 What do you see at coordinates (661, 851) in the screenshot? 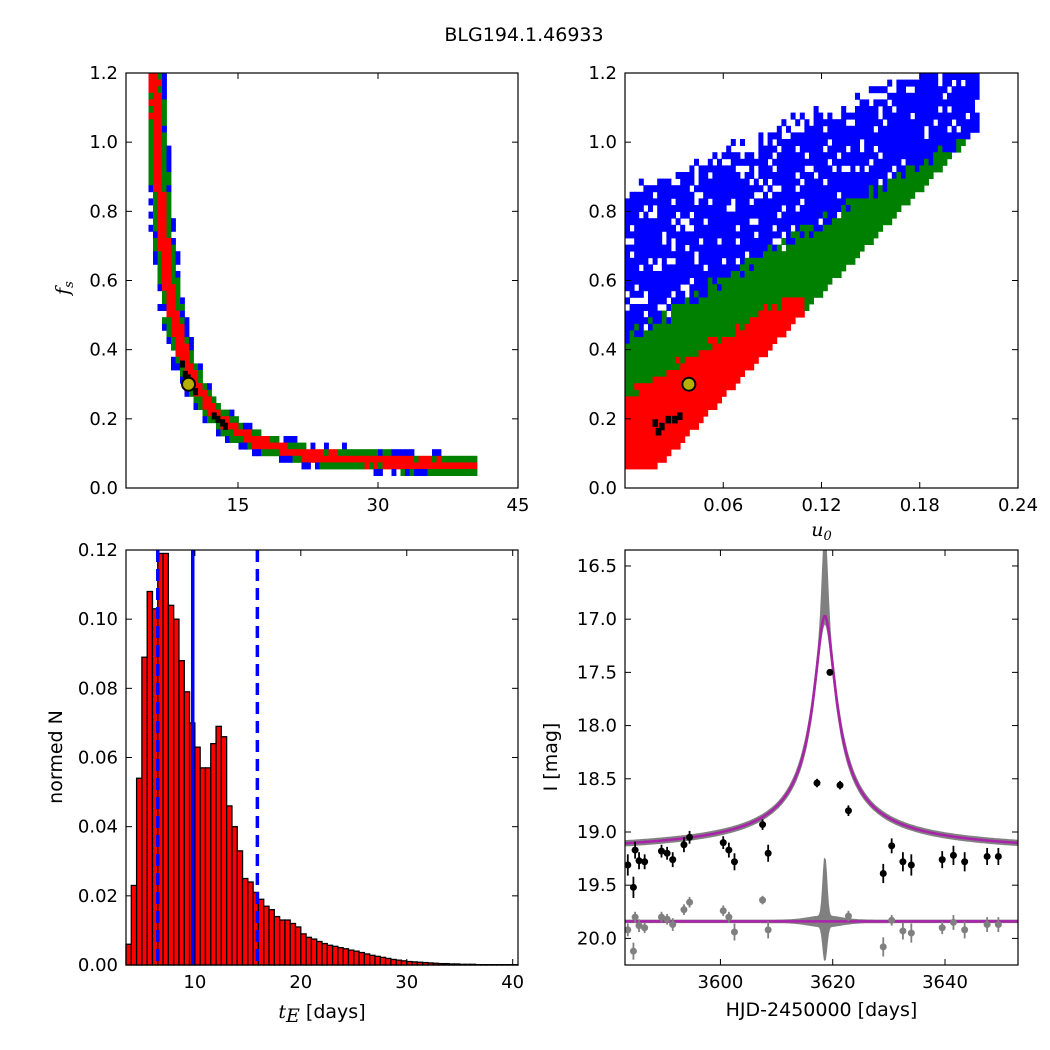
I see `data-point` at bounding box center [661, 851].